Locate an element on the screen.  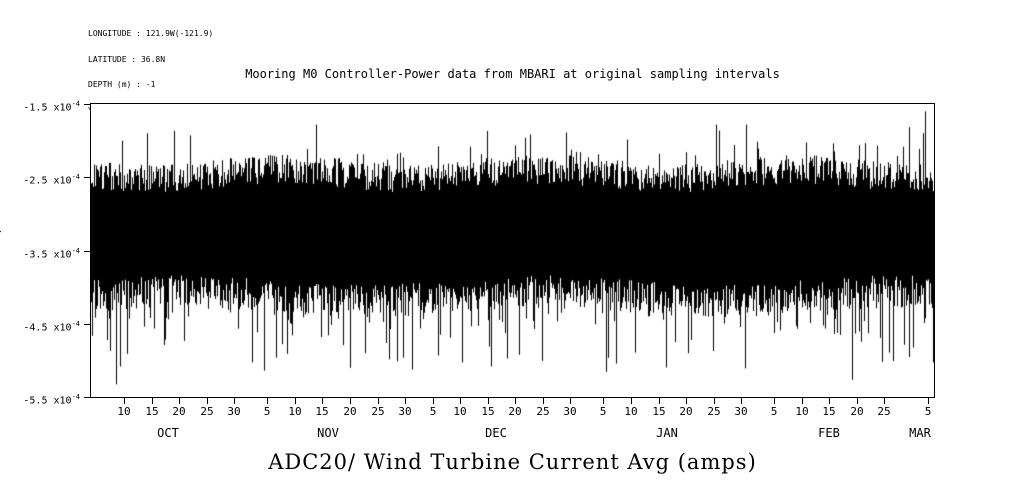
x-month-label: DEC is located at coordinates (496, 433).